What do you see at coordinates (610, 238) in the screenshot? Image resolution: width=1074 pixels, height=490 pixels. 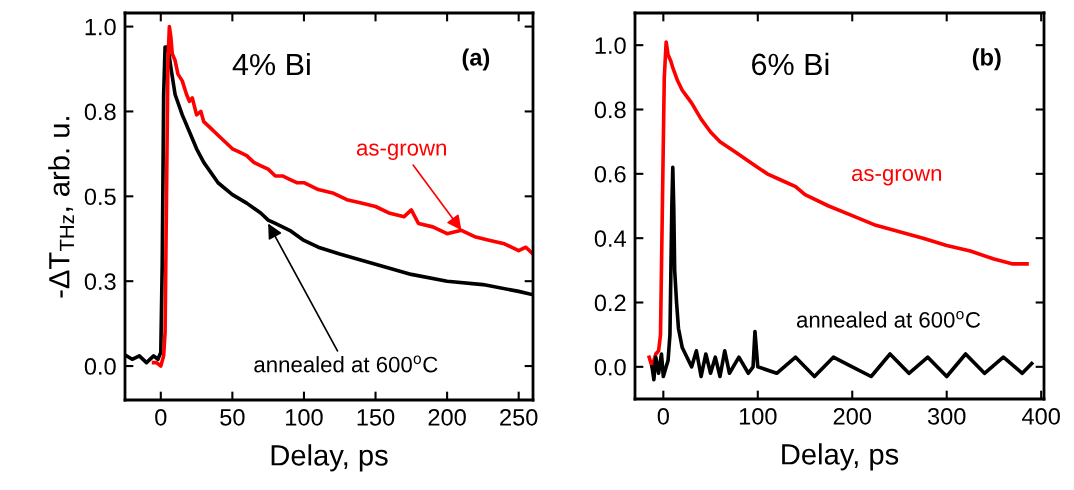 I see `y-tick-label: 0.4` at bounding box center [610, 238].